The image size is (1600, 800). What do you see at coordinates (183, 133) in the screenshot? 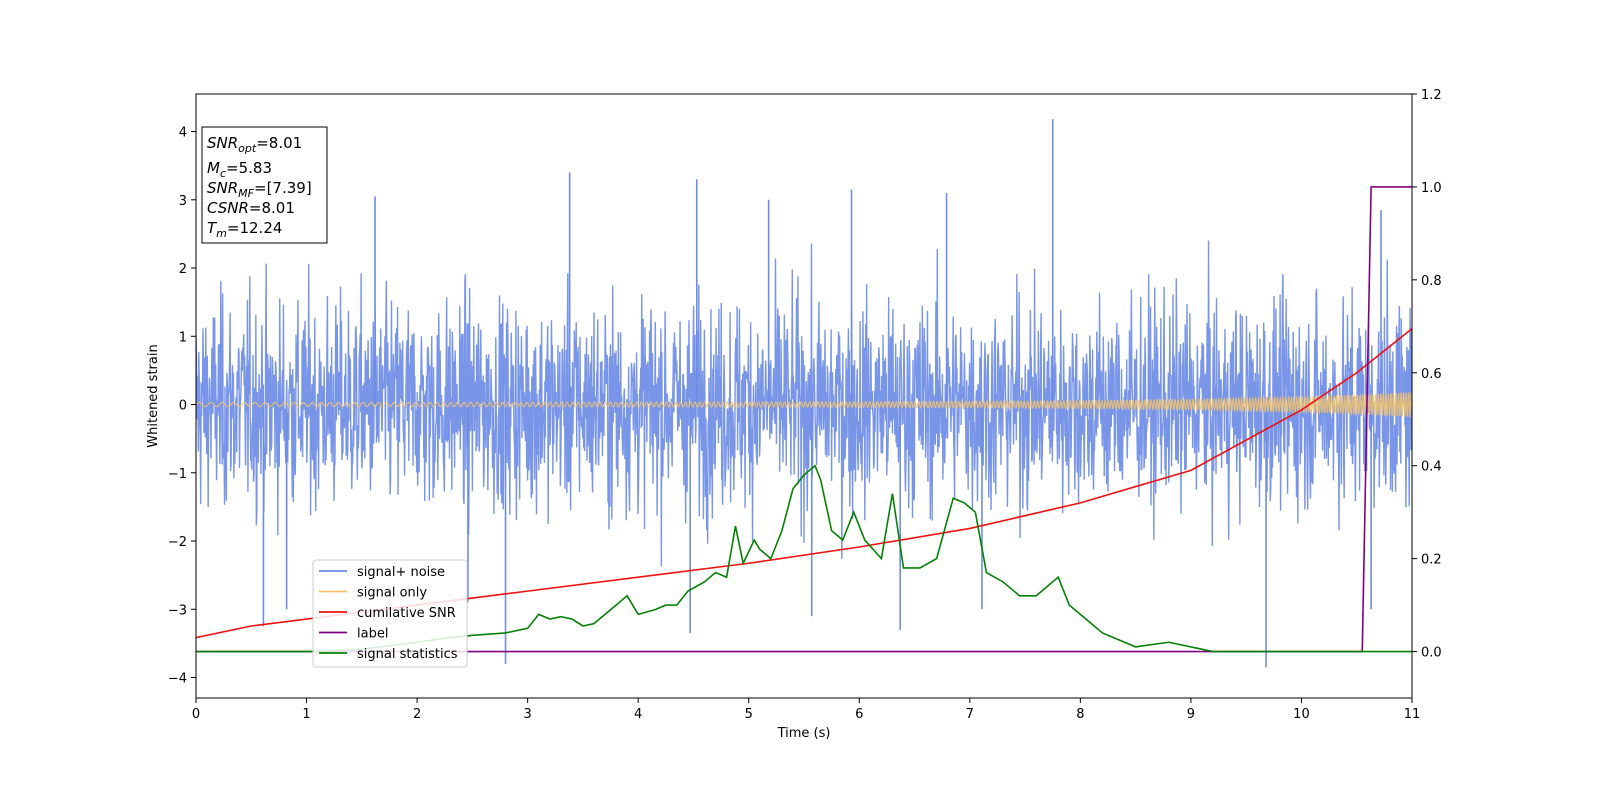
I see `y-tick-label: 4` at bounding box center [183, 133].